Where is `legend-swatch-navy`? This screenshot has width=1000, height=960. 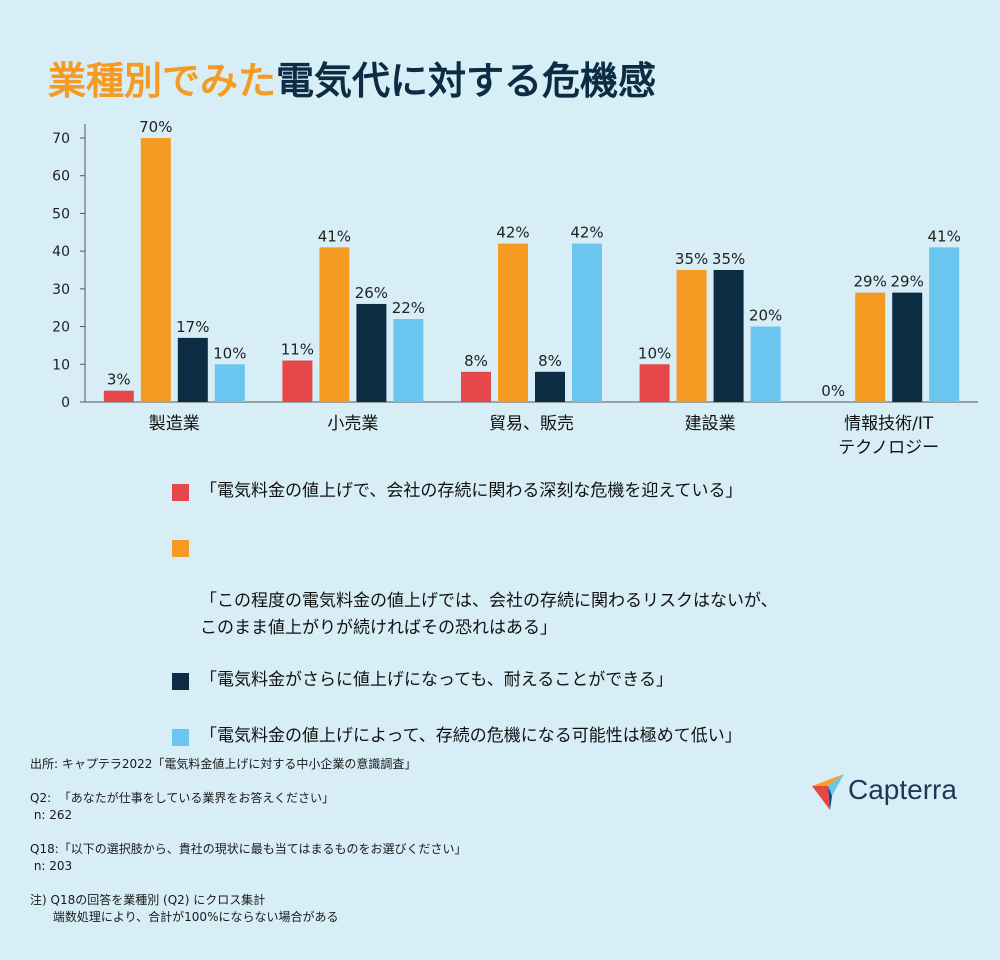 legend-swatch-navy is located at coordinates (180, 681).